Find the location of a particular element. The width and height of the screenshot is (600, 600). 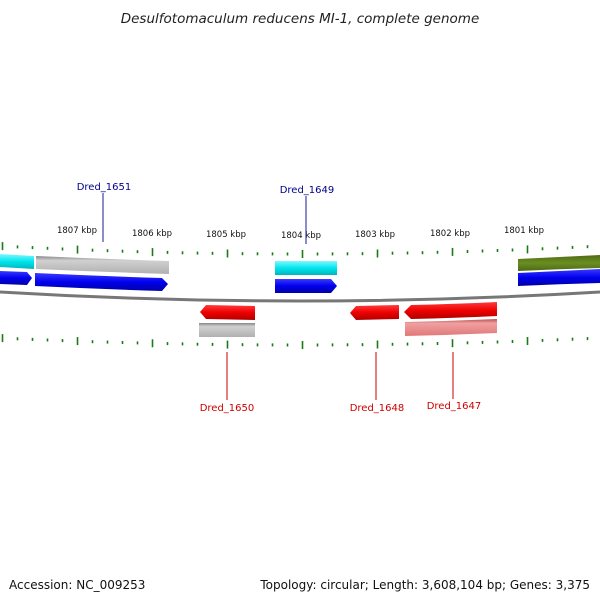

tick-label-1805: 1805 kbp is located at coordinates (226, 235).